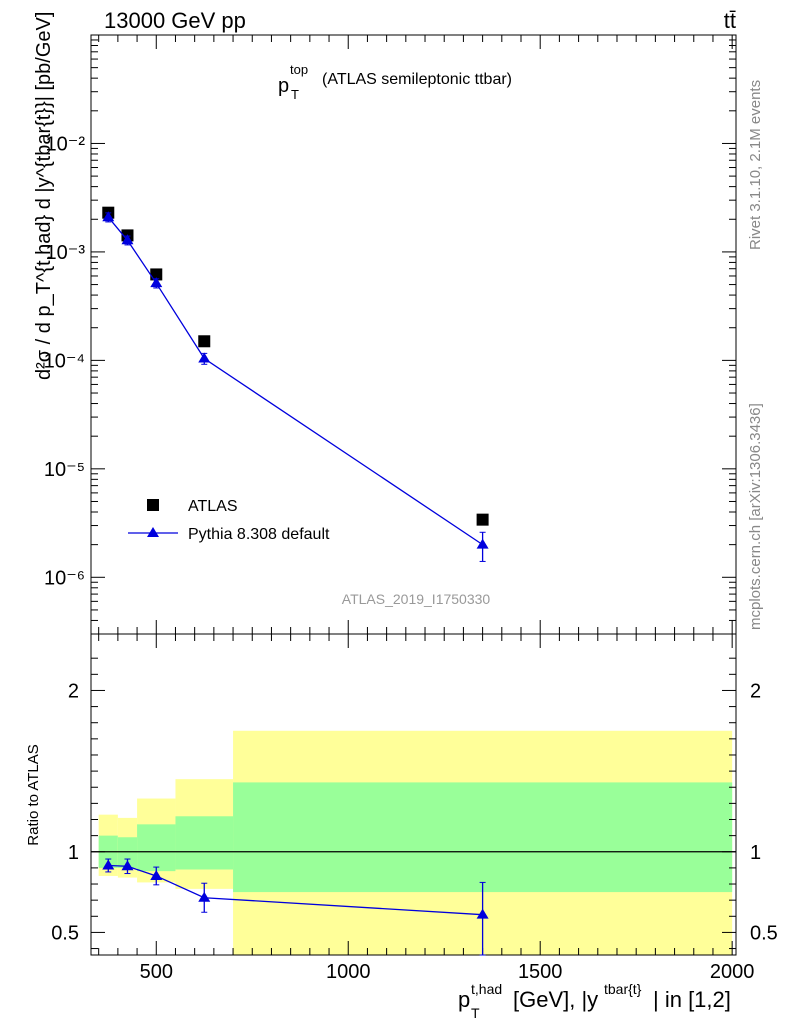 This screenshot has width=786, height=1024. What do you see at coordinates (283, 86) in the screenshot?
I see `main-title-p: p` at bounding box center [283, 86].